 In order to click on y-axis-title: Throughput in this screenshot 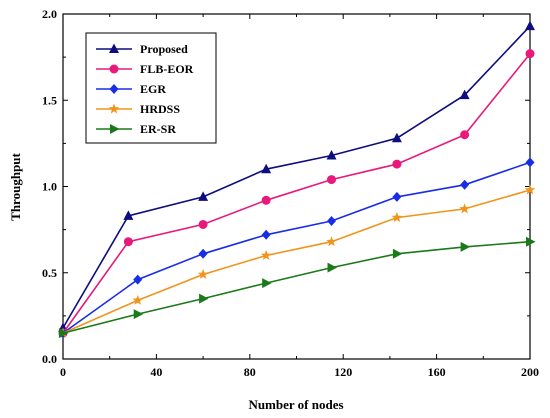, I will do `click(15, 186)`.